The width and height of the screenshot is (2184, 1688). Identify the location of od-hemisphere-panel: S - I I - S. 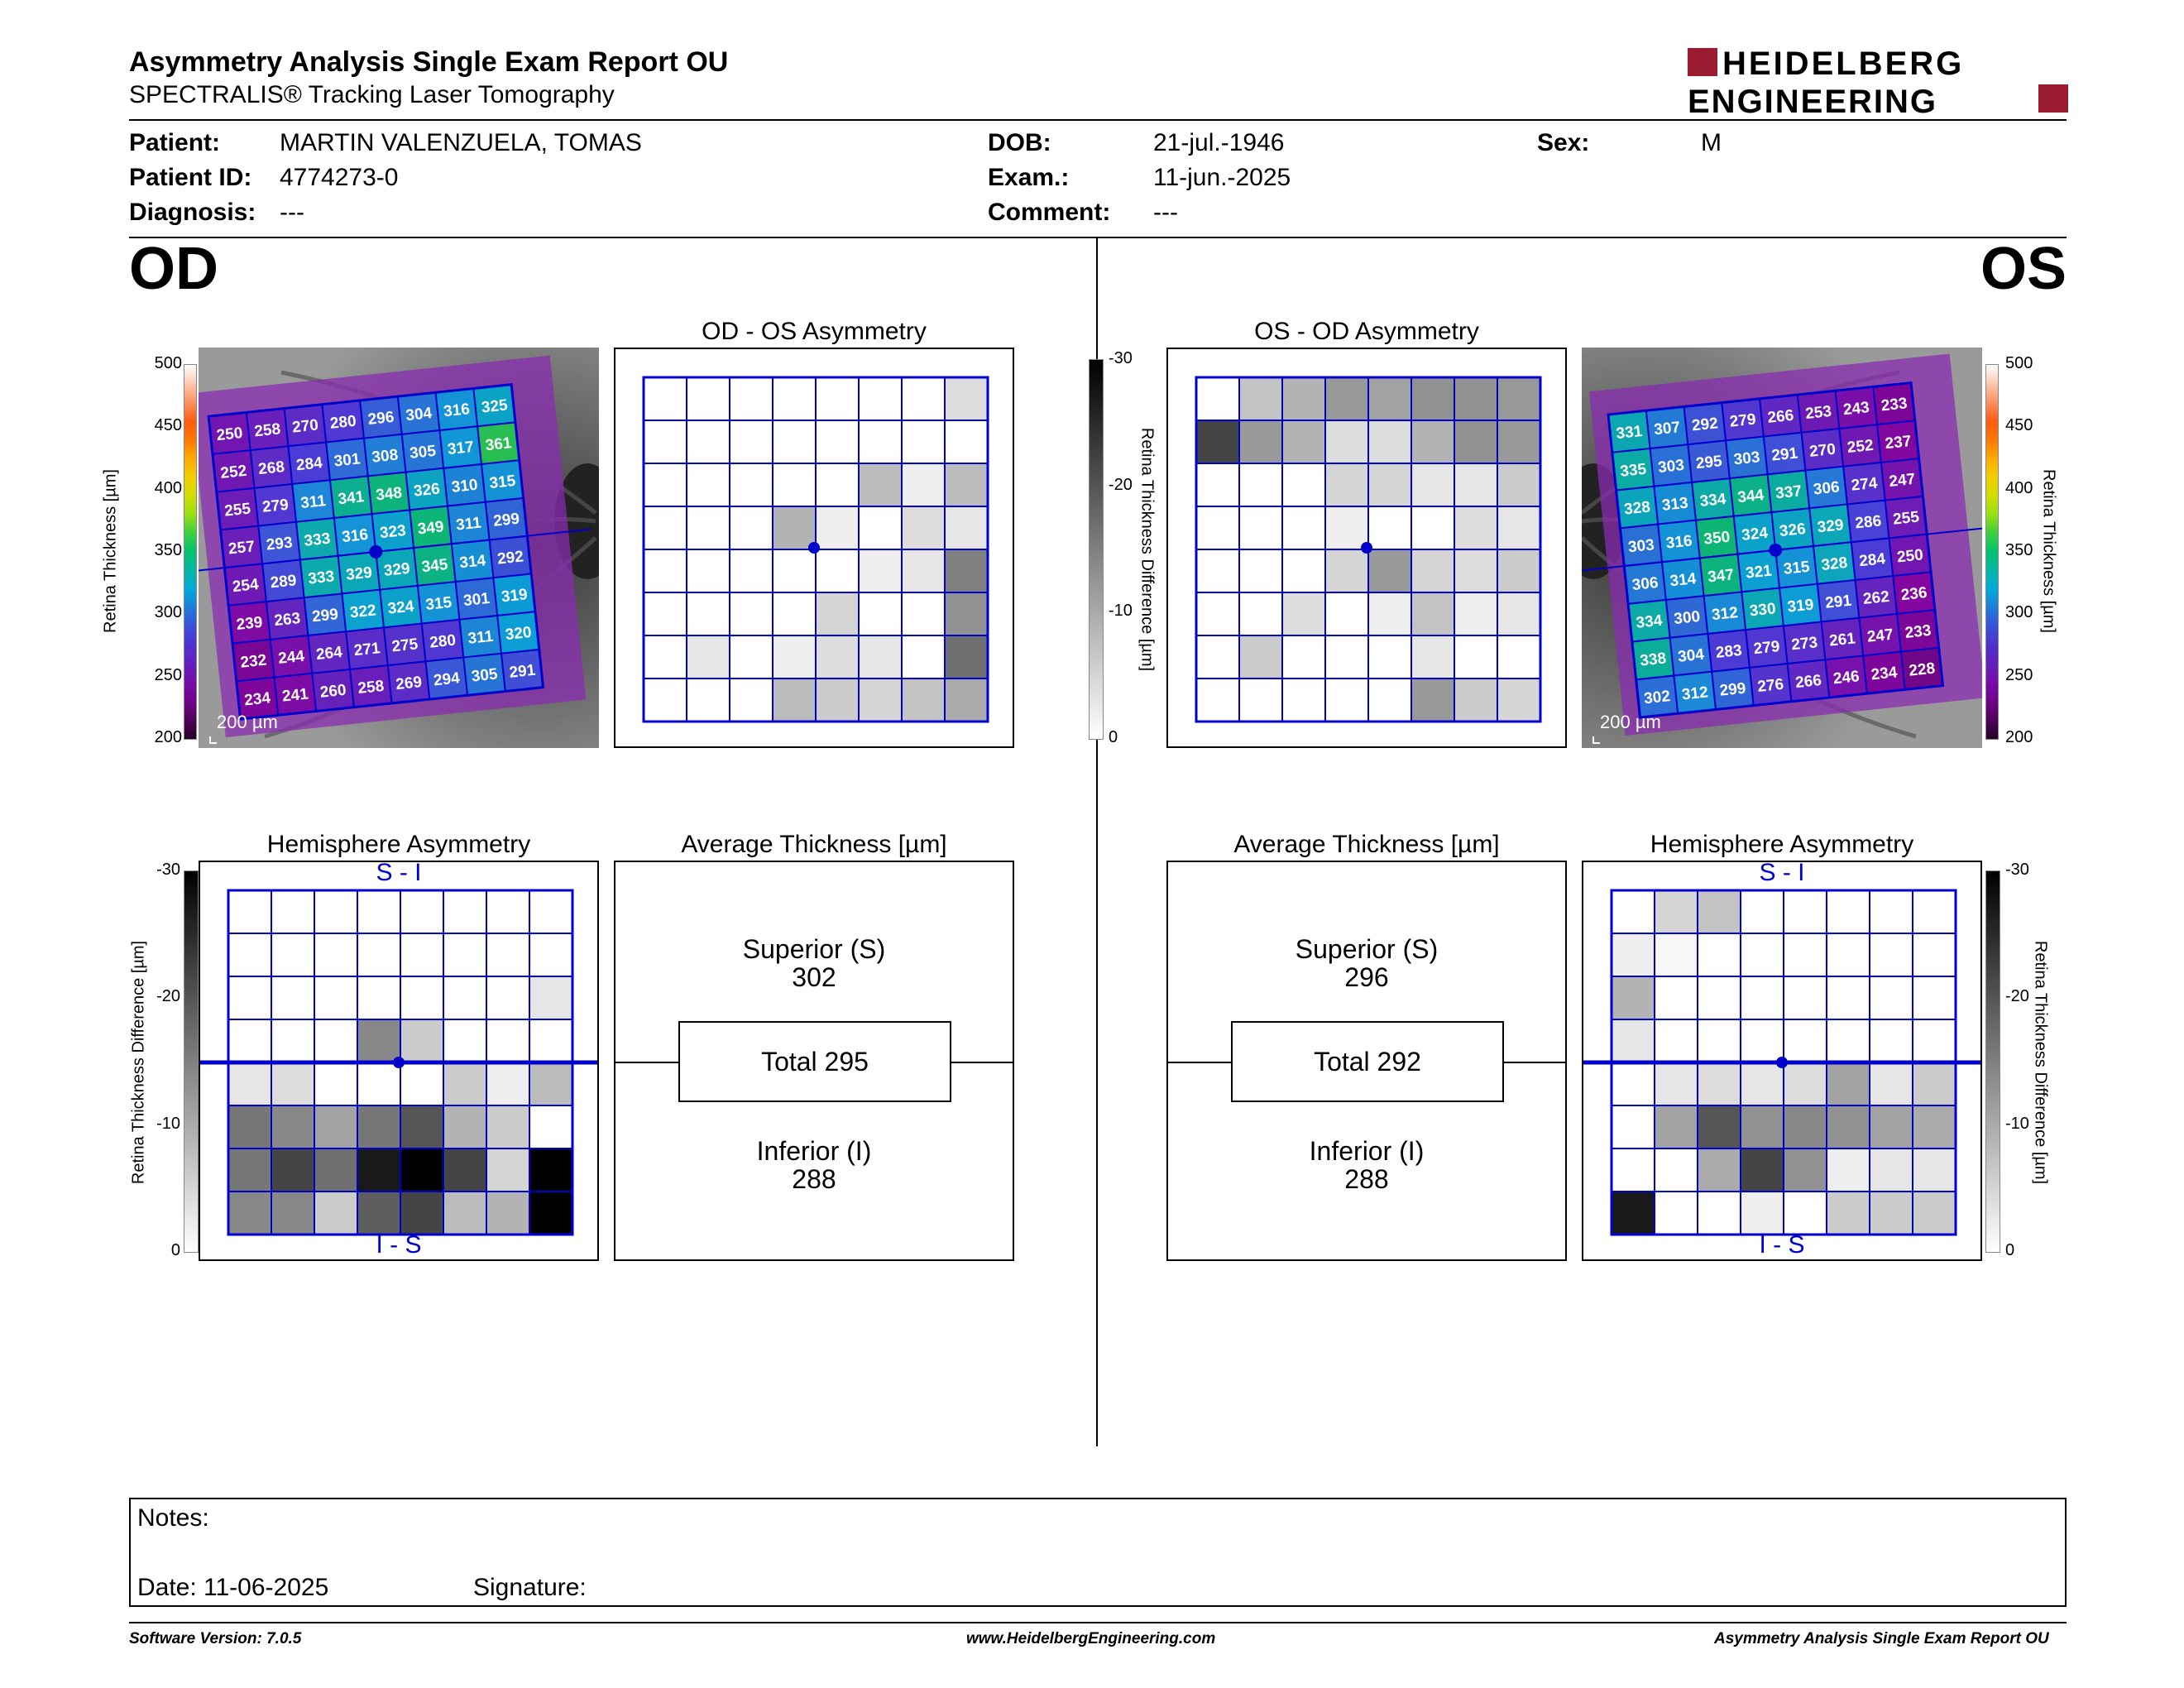
(399, 1060).